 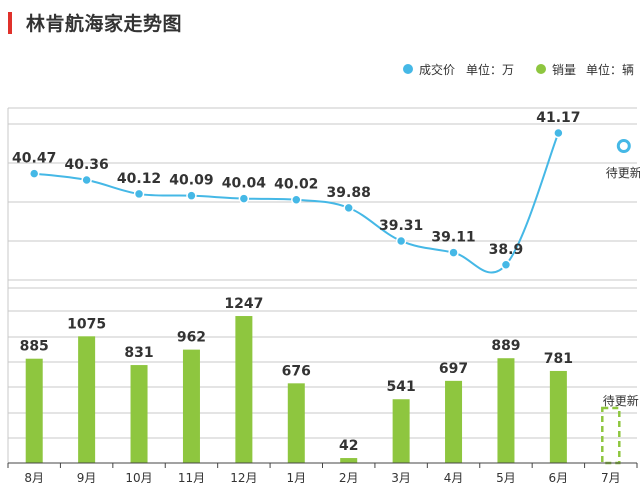 What do you see at coordinates (191, 338) in the screenshot?
I see `sales-label-3: 962` at bounding box center [191, 338].